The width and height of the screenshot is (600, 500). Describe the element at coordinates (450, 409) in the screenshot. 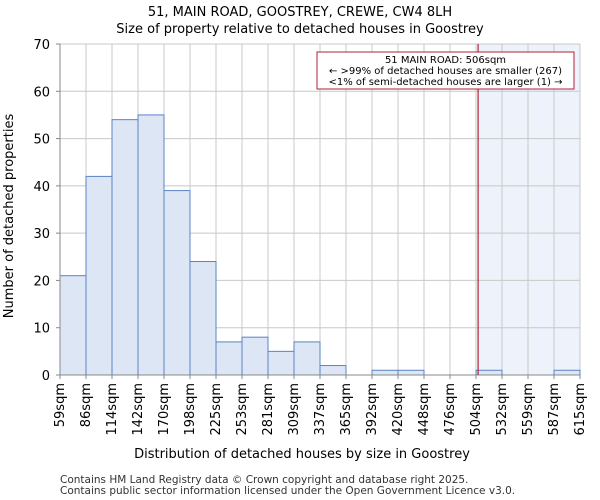

I see `x-tick-label: 476sqm` at that location.